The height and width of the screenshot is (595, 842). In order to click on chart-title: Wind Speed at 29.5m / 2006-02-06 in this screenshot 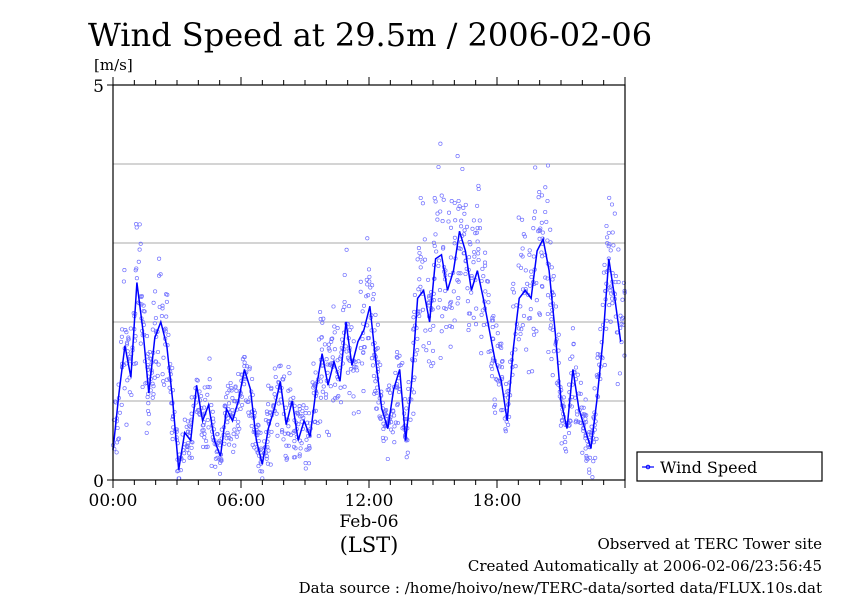, I will do `click(370, 35)`.